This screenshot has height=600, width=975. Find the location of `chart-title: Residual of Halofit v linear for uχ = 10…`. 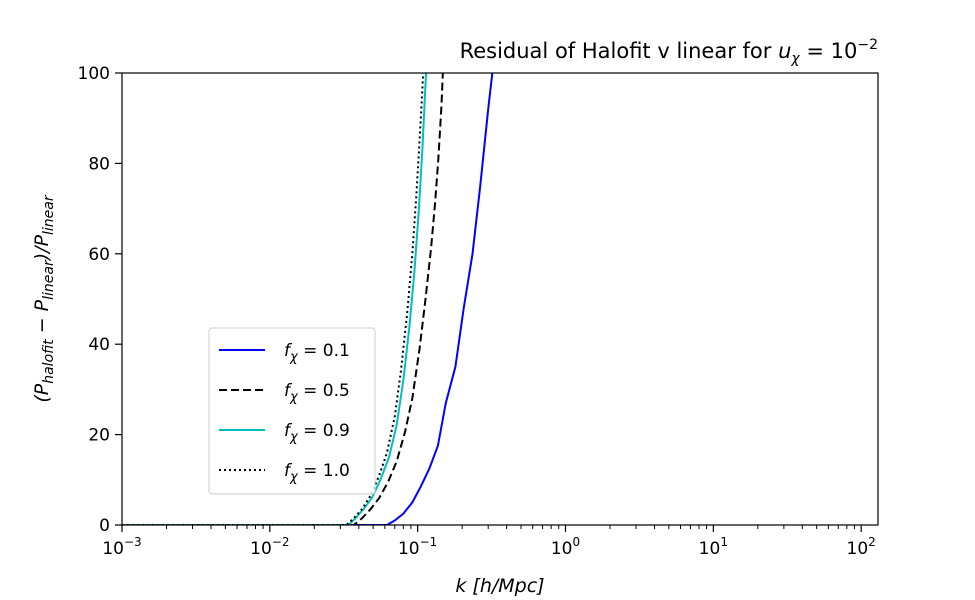

chart-title: Residual of Halofit v linear for uχ = 10… is located at coordinates (669, 52).